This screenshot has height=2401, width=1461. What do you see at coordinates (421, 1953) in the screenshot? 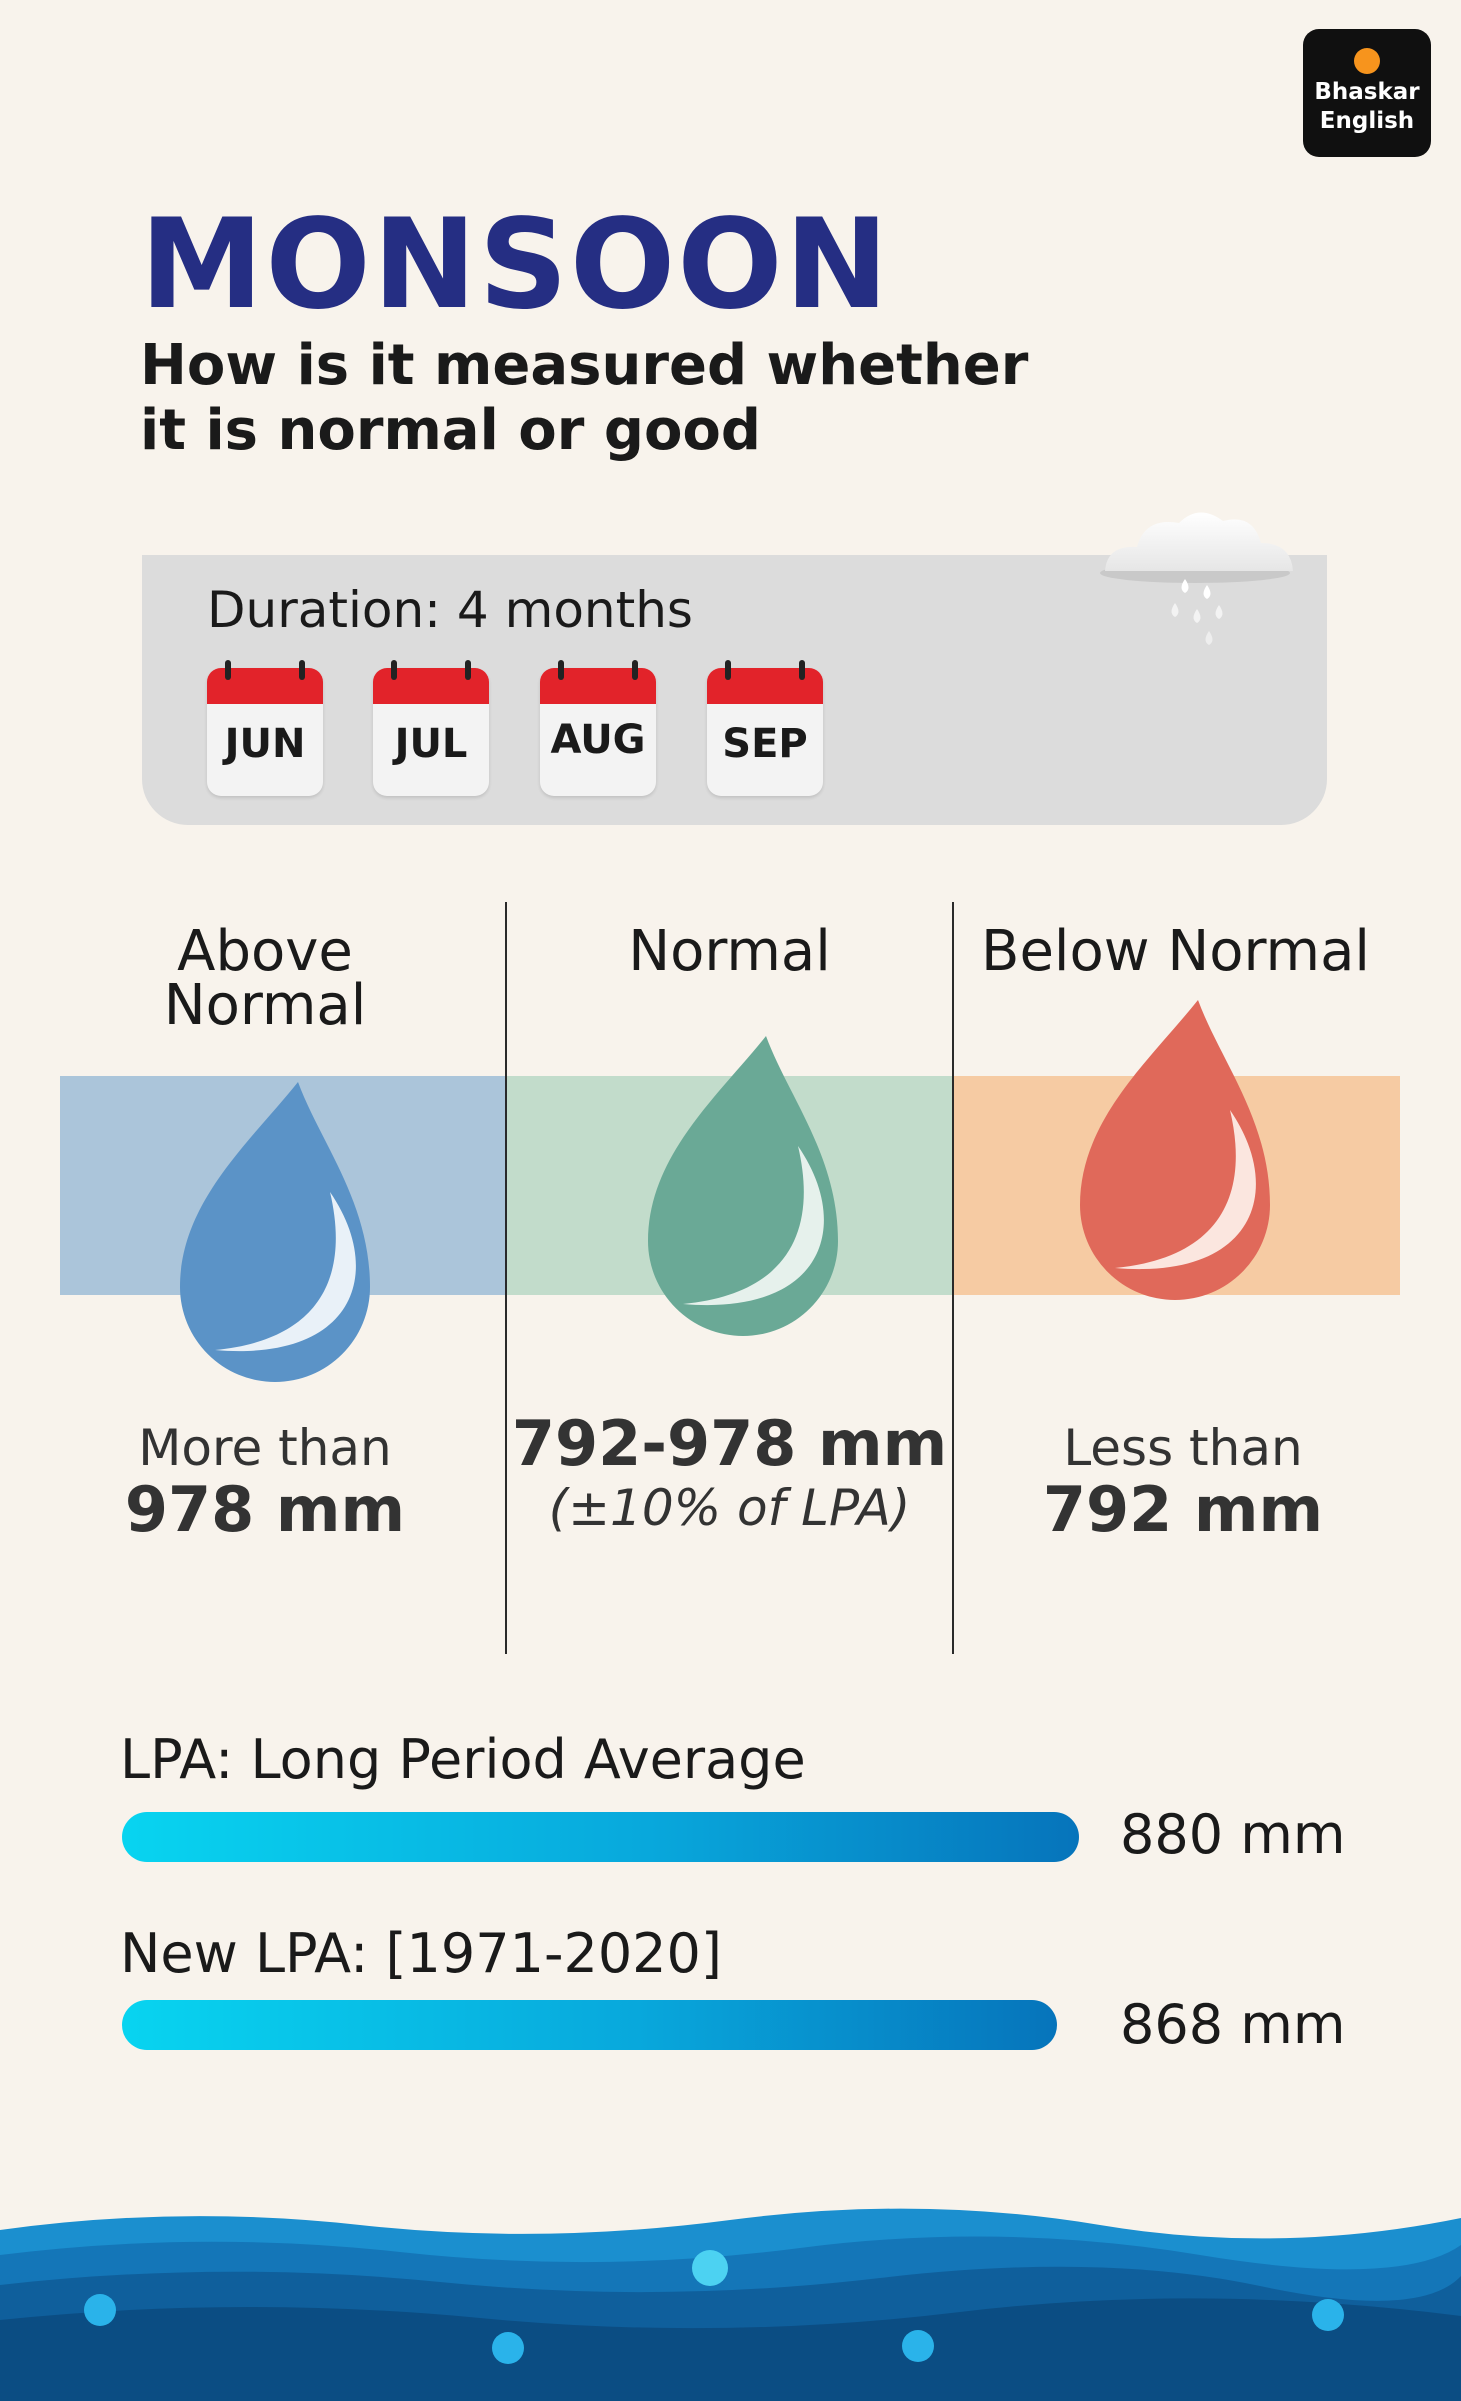
I see `new-lpa-label: New LPA: [1971-2020]` at bounding box center [421, 1953].